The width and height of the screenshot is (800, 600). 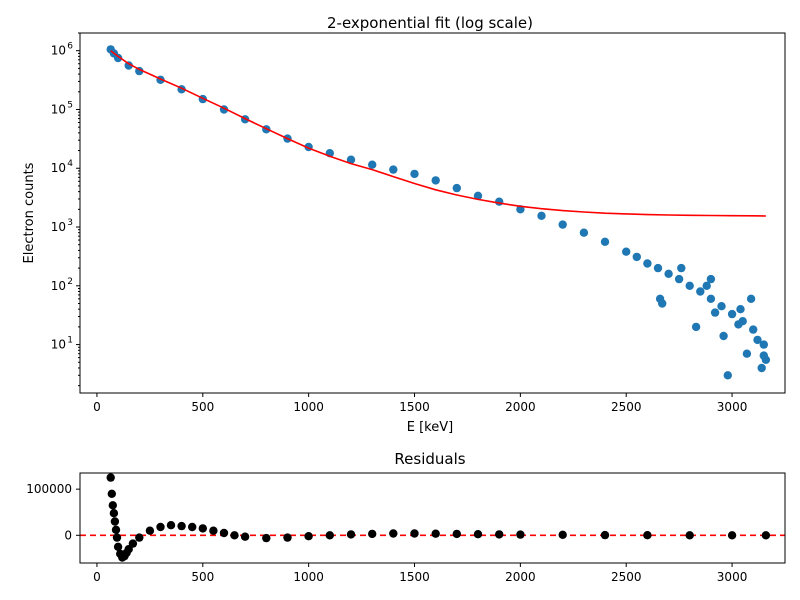 I want to click on main-x-axis-label: E [keV], so click(x=430, y=427).